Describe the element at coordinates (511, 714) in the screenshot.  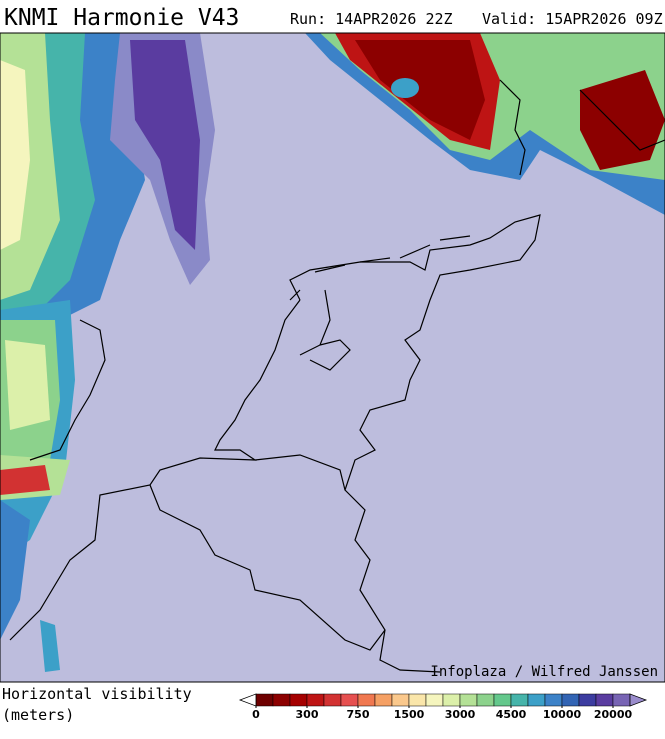
I see `colorbar-tick-label: 4500` at that location.